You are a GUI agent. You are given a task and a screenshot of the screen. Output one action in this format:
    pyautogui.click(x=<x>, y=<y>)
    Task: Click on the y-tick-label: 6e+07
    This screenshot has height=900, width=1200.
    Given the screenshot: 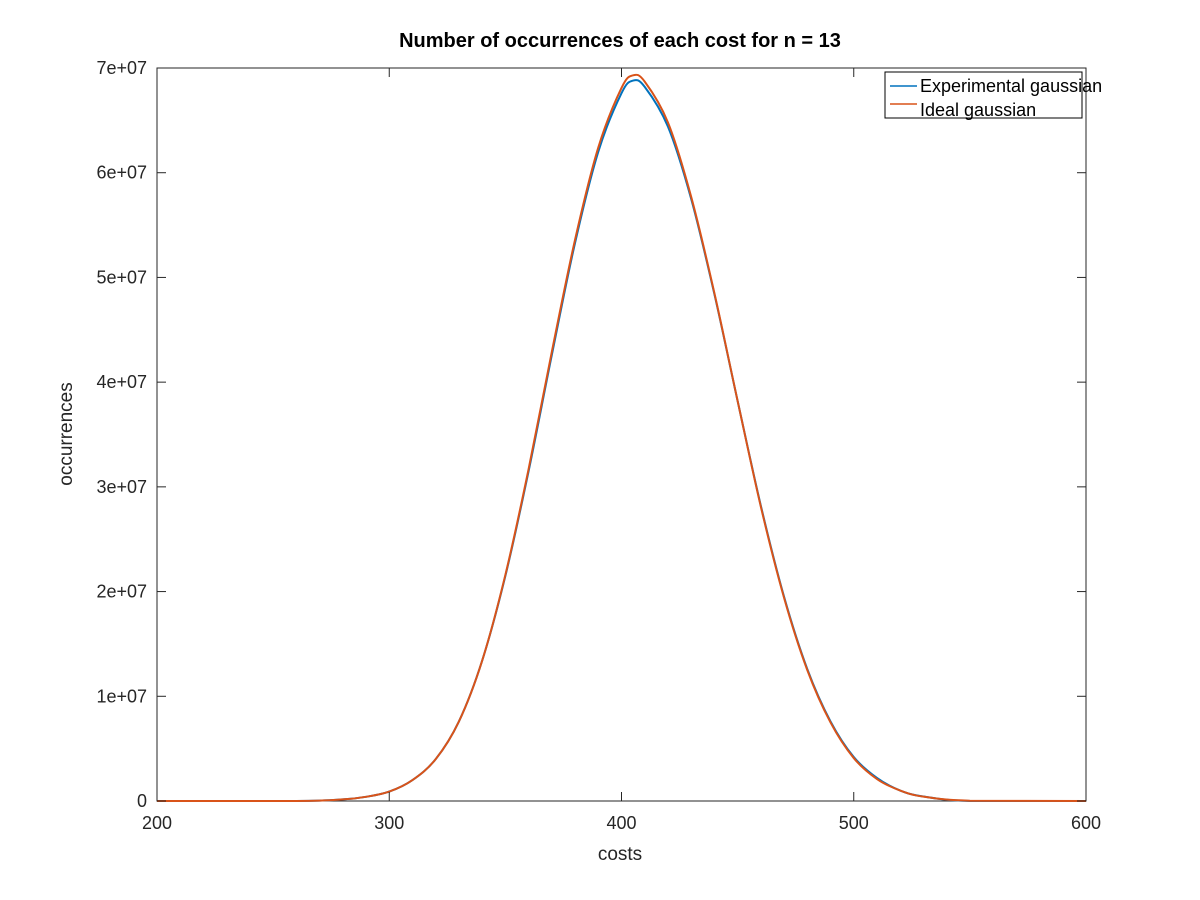 What is the action you would take?
    pyautogui.click(x=121, y=173)
    